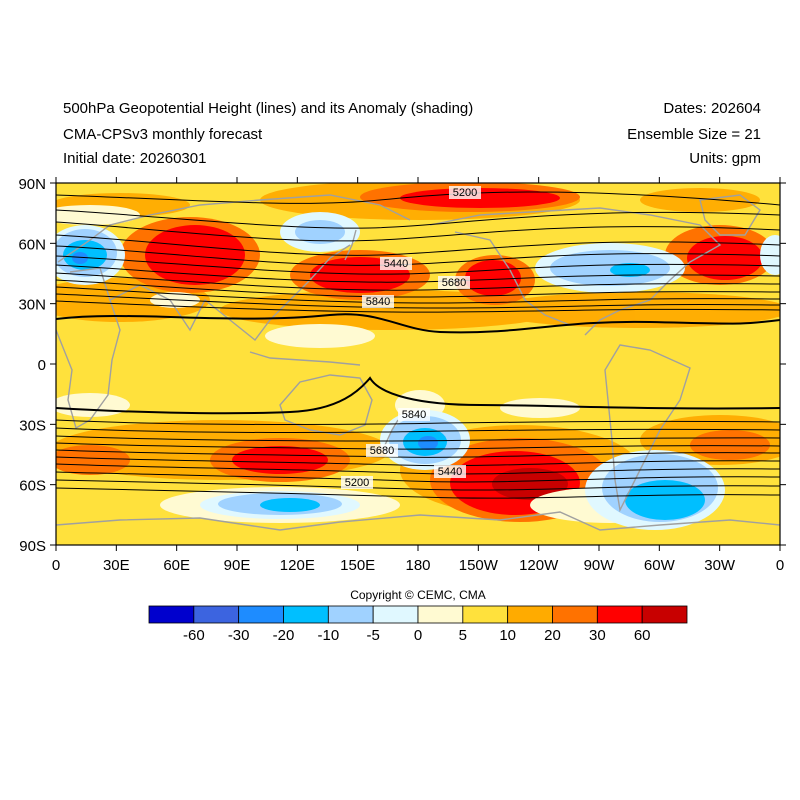  I want to click on lon-tick-label: 30E, so click(116, 565).